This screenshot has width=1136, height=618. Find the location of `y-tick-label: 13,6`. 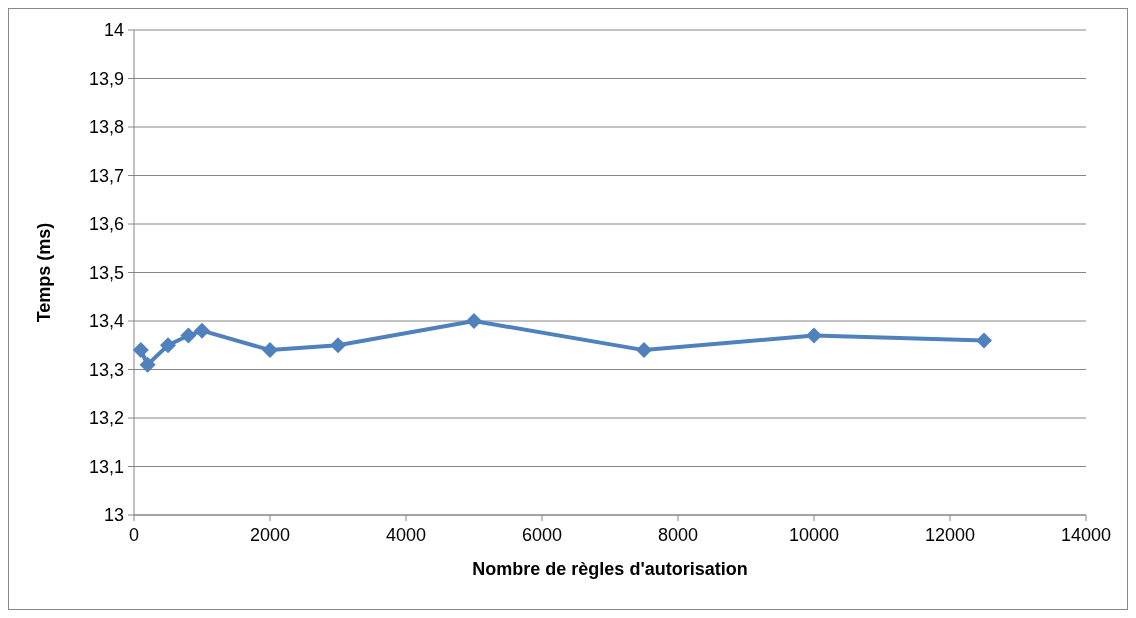

y-tick-label: 13,6 is located at coordinates (106, 224).